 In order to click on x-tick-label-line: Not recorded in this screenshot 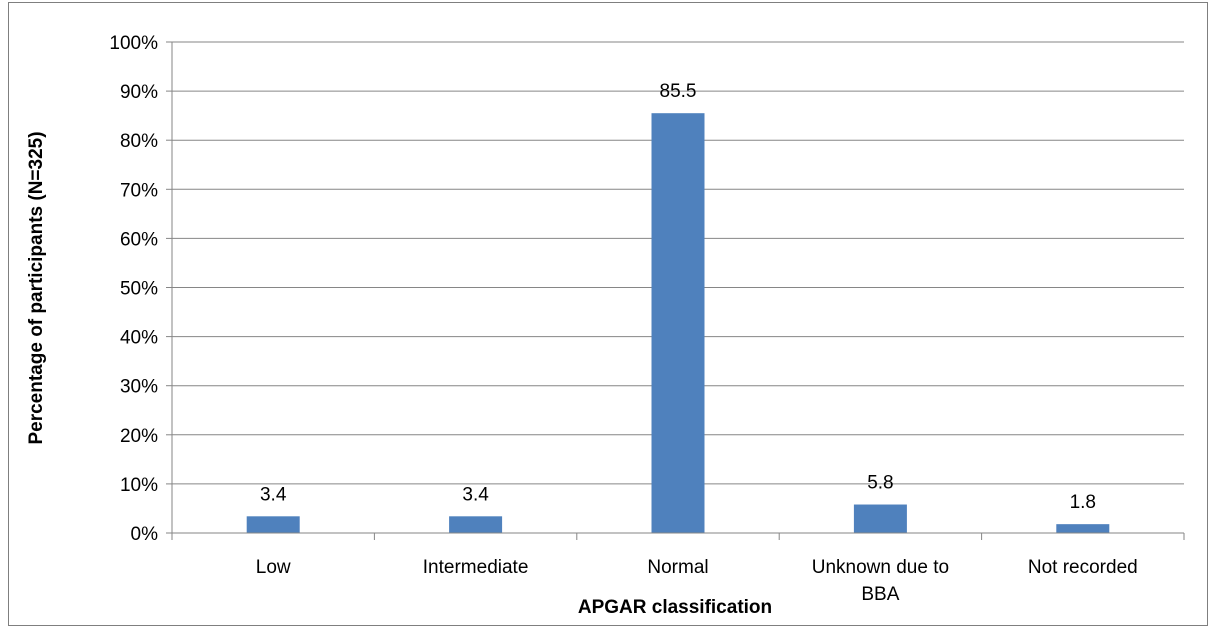, I will do `click(1083, 567)`.